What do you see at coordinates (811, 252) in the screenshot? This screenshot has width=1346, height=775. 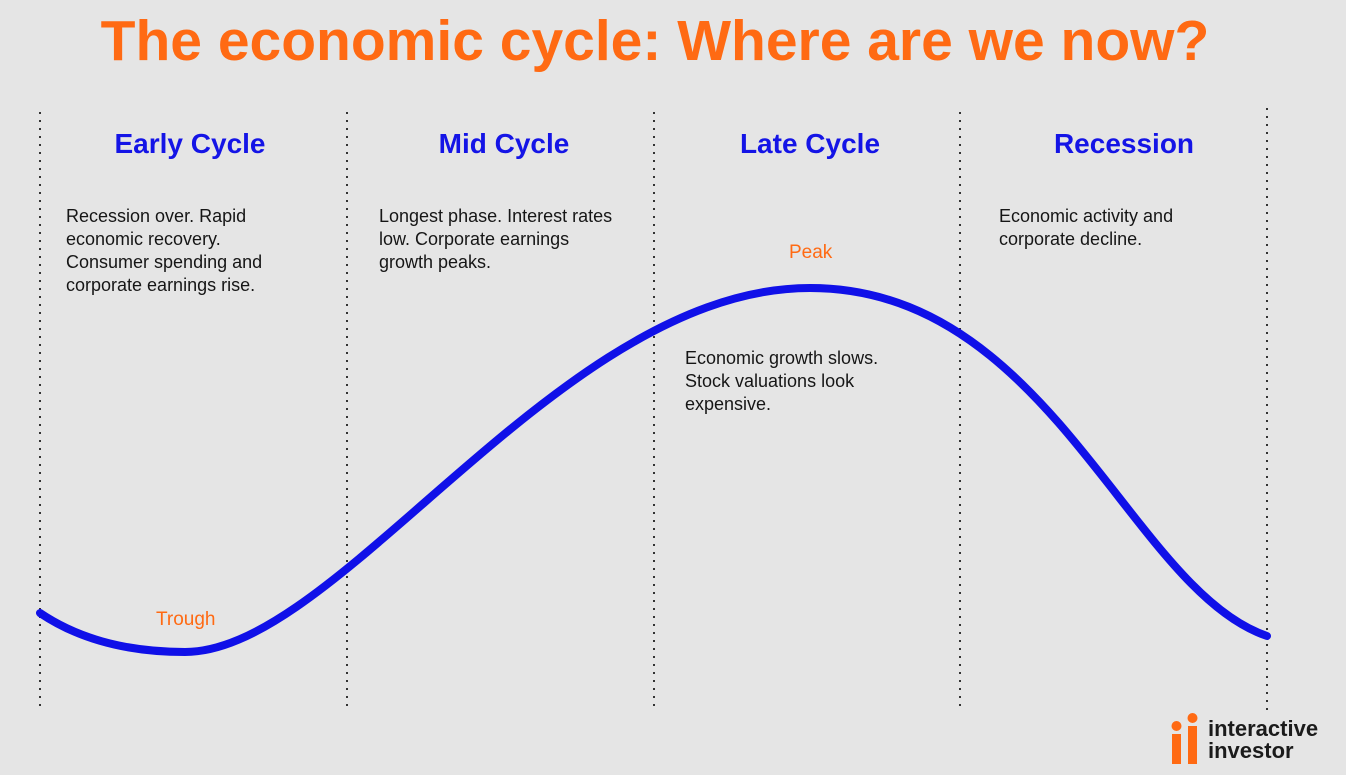 I see `peak-label: Peak` at bounding box center [811, 252].